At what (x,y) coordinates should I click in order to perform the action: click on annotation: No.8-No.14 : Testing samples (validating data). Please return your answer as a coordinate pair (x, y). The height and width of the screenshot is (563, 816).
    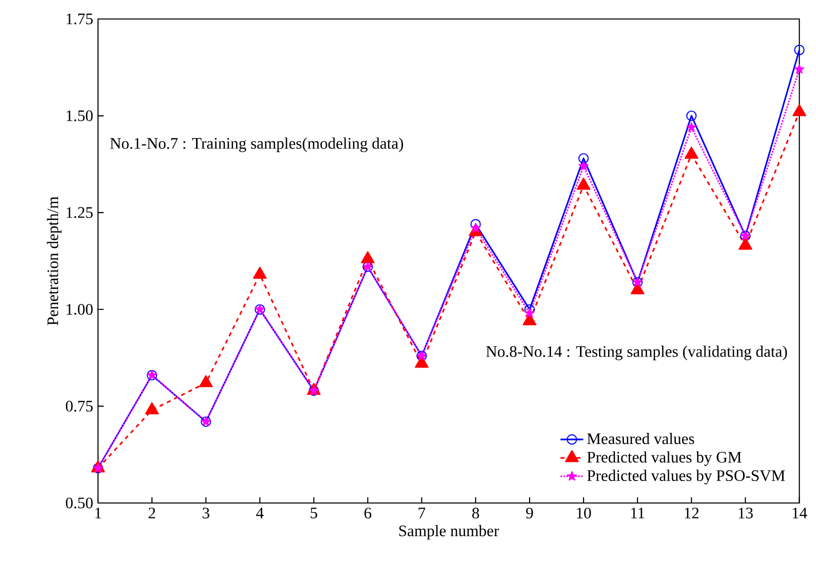
    Looking at the image, I should click on (636, 353).